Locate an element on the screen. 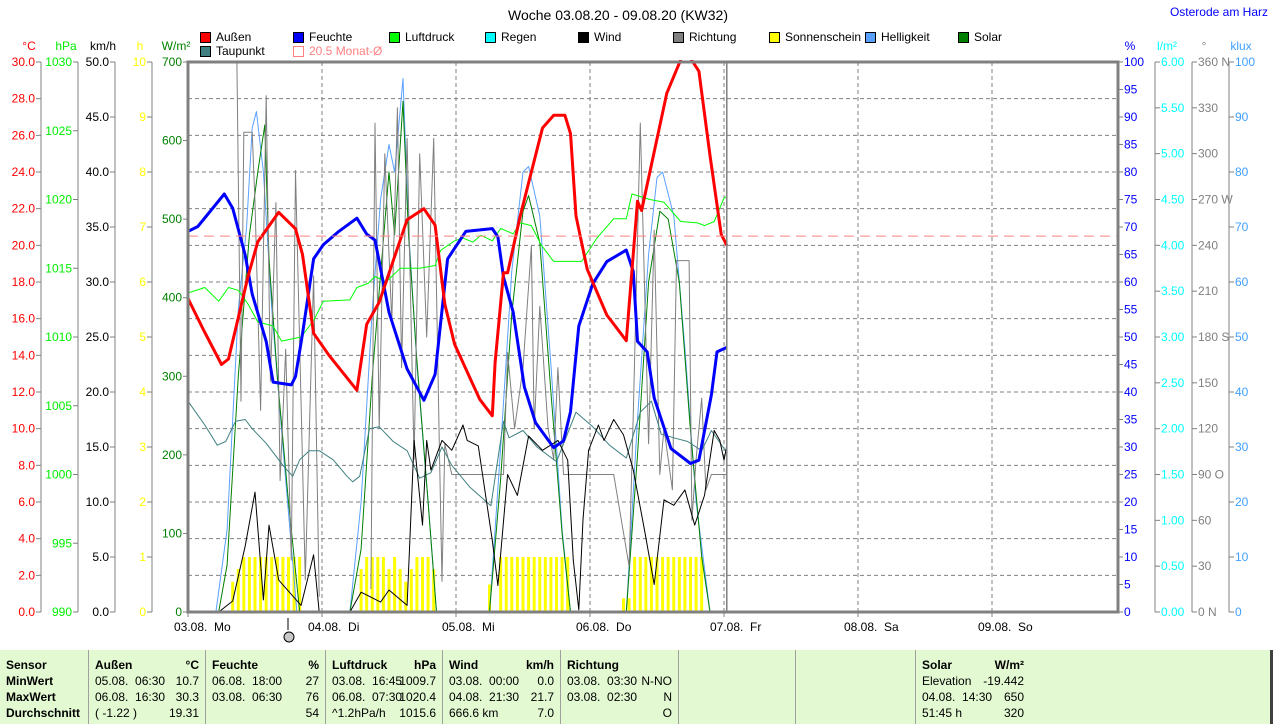 The height and width of the screenshot is (724, 1274). table-cell-label: ^1.2hPa/h is located at coordinates (359, 713).